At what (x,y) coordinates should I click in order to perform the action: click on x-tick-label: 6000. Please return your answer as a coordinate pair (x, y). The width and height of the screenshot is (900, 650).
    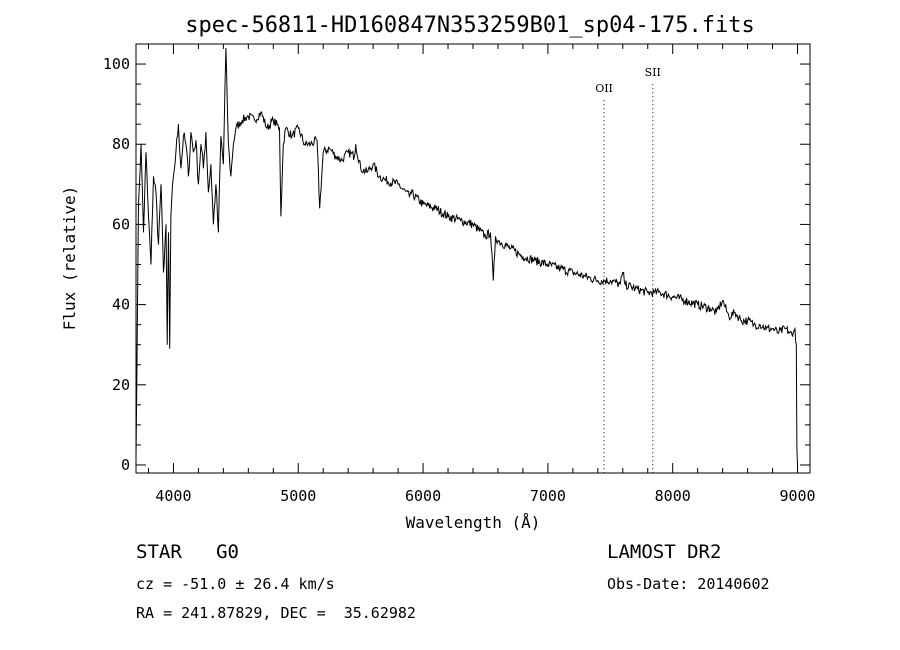
    Looking at the image, I should click on (423, 496).